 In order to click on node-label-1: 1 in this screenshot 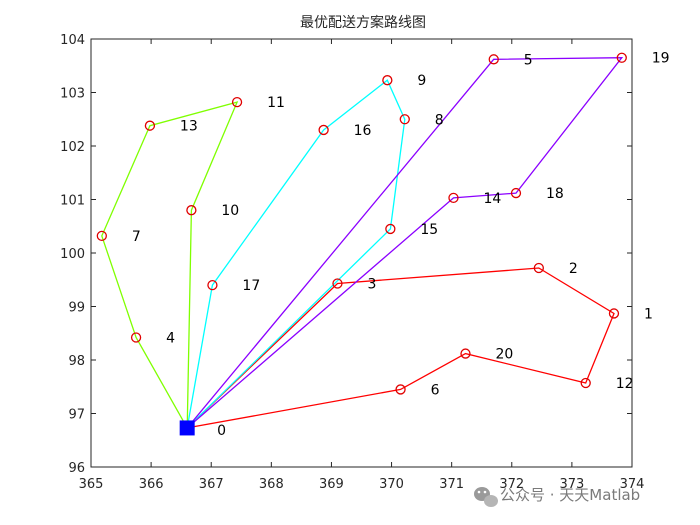, I will do `click(648, 314)`.